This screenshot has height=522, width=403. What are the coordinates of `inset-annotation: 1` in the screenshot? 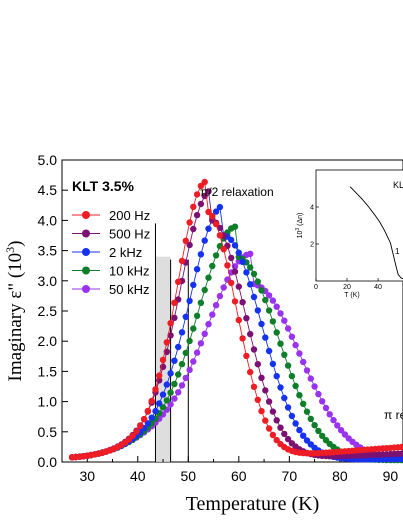 It's located at (397, 251).